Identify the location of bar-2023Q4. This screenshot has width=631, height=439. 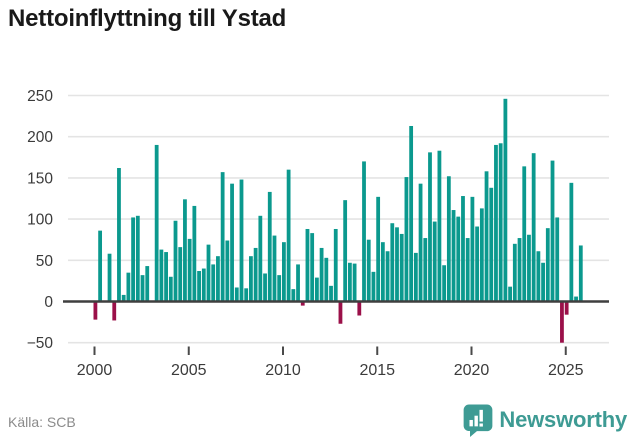
(543, 282).